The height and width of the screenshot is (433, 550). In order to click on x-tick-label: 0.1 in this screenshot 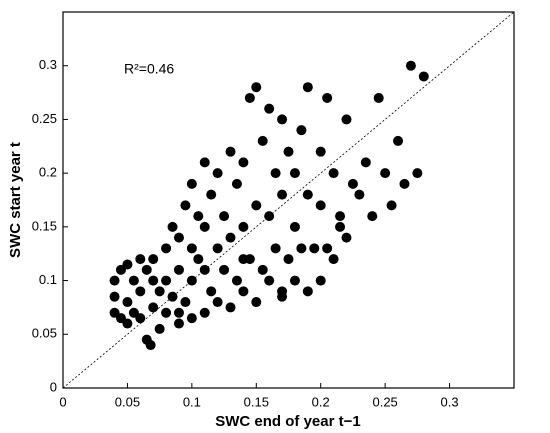, I will do `click(192, 401)`.